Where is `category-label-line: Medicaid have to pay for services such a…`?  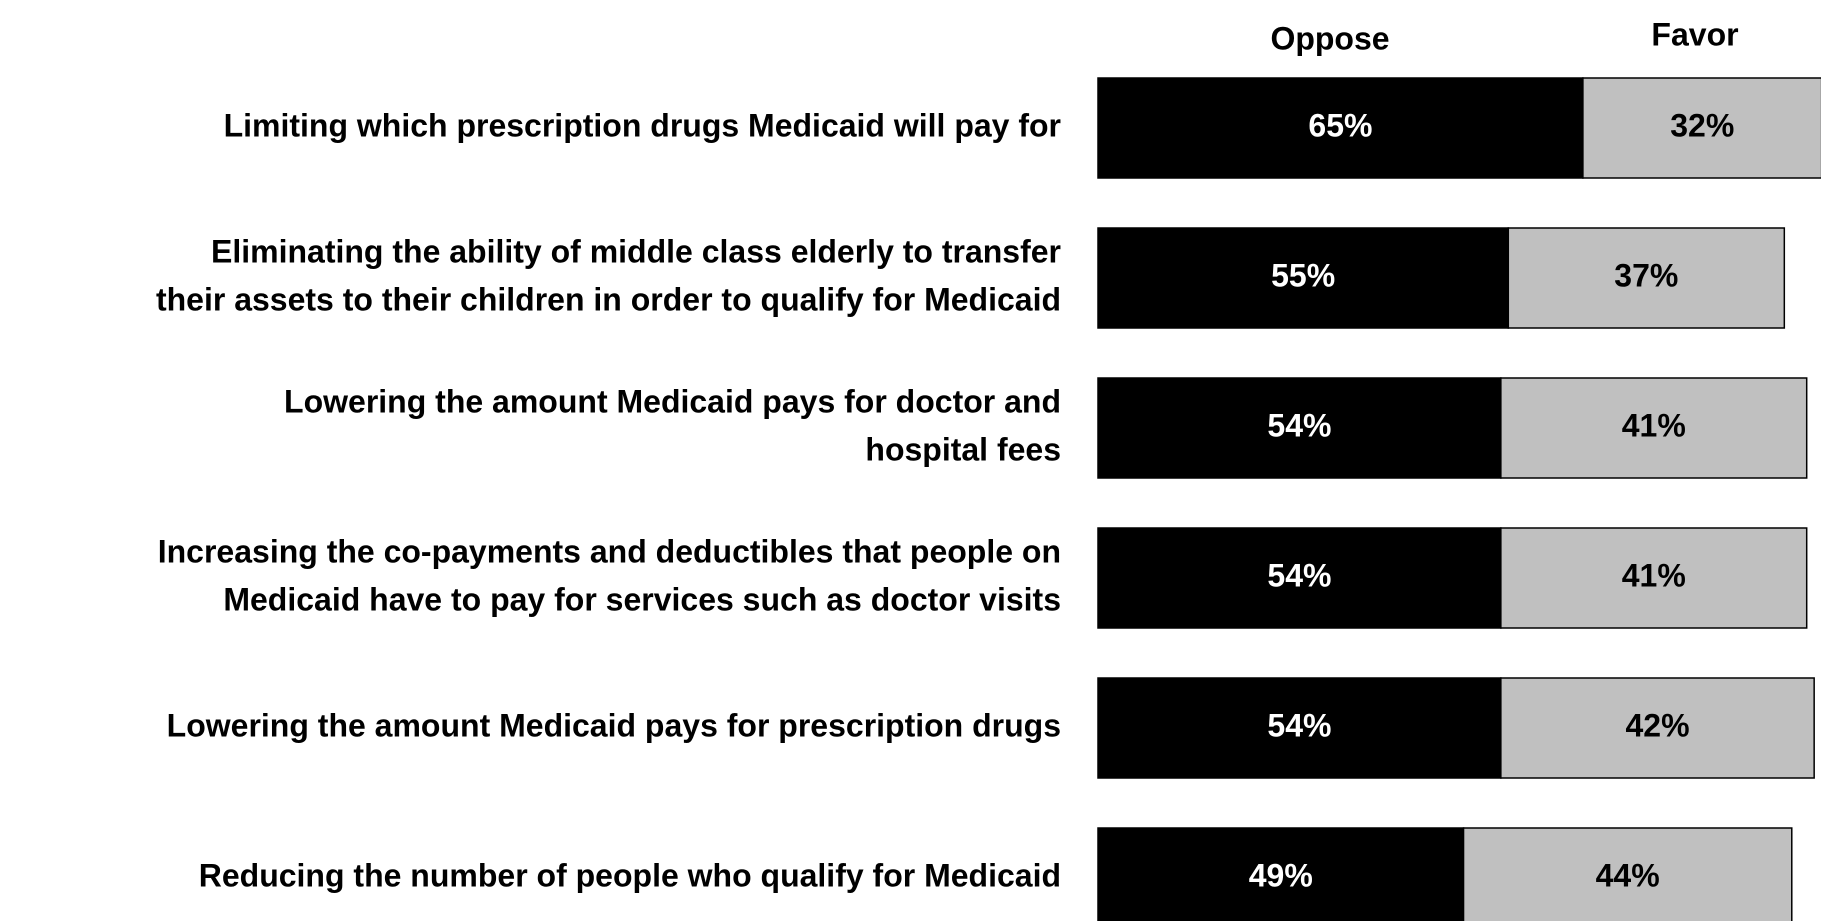 category-label-line: Medicaid have to pay for services such a… is located at coordinates (642, 599).